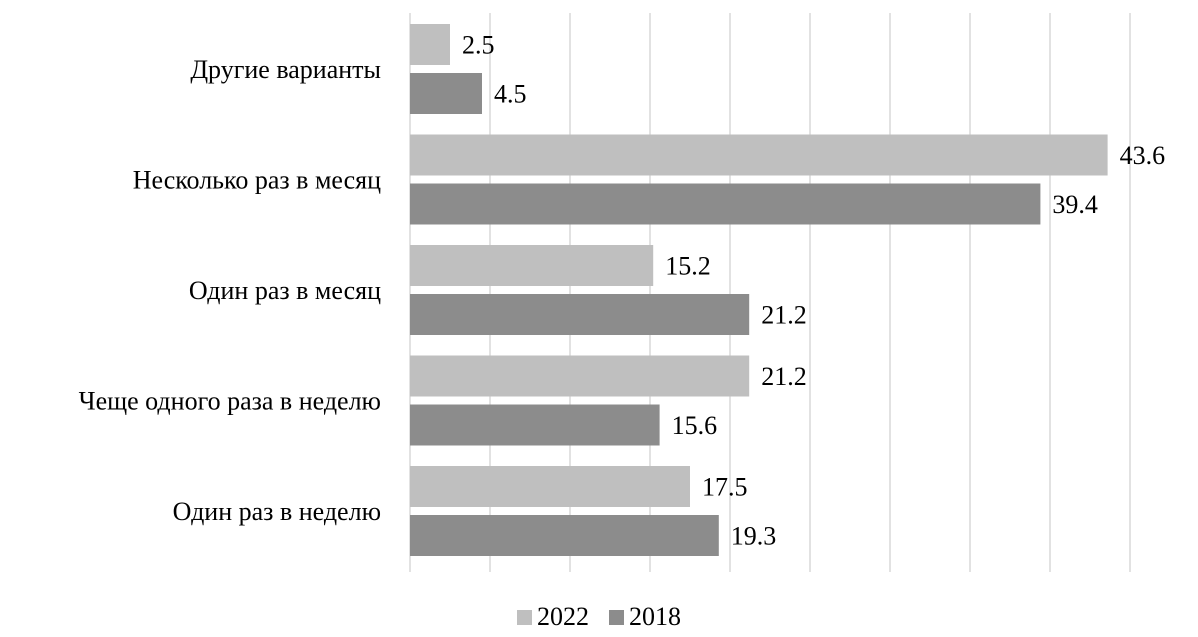 The height and width of the screenshot is (637, 1198). What do you see at coordinates (230, 401) in the screenshot?
I see `category-label-3: Чеще одного раза в неделю` at bounding box center [230, 401].